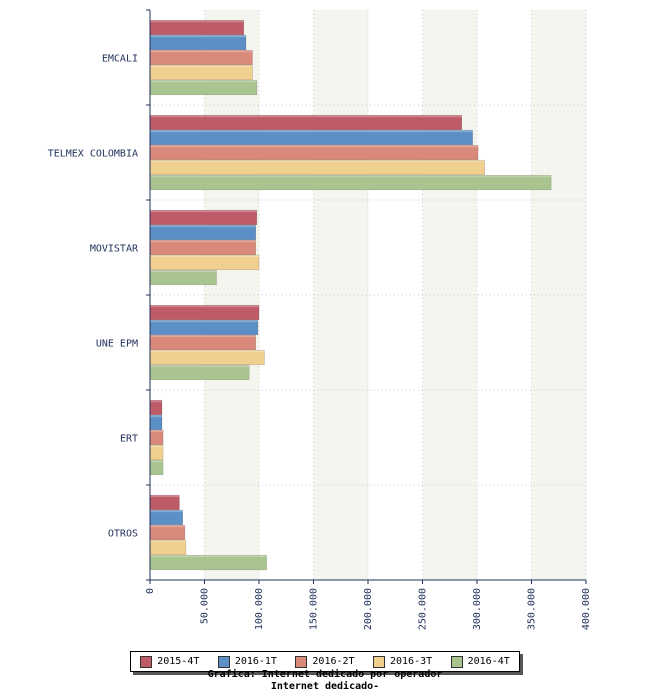 Image resolution: width=650 pixels, height=700 pixels. I want to click on chart-subtitle: Internet dedicado-, so click(325, 686).